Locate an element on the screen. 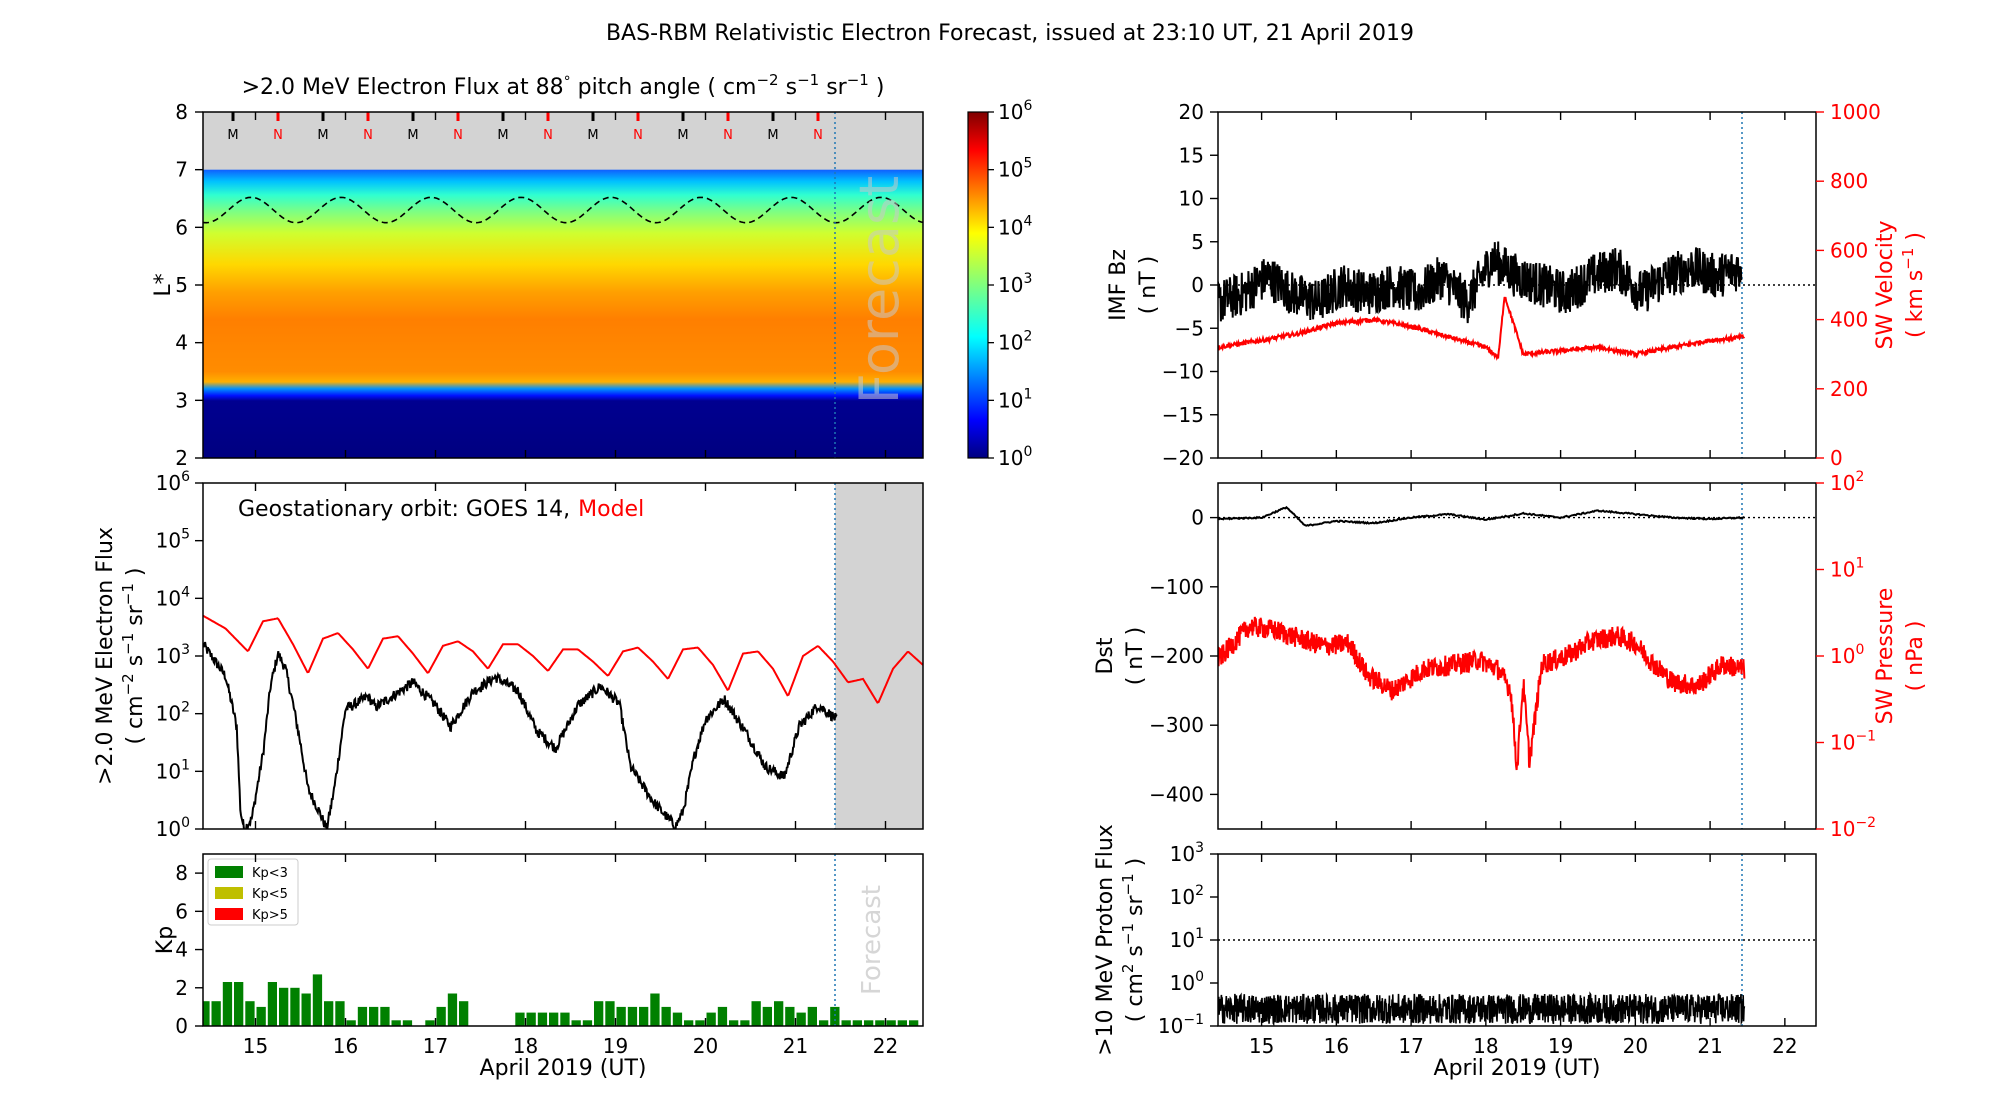  x-tick-label: 19 is located at coordinates (1560, 1046).